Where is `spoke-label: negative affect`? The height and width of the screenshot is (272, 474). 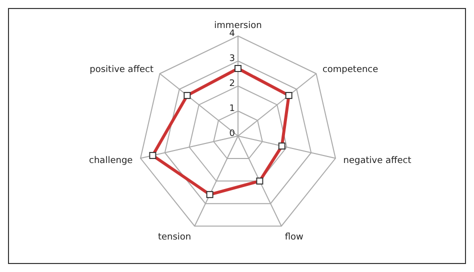 spoke-label: negative affect is located at coordinates (377, 161).